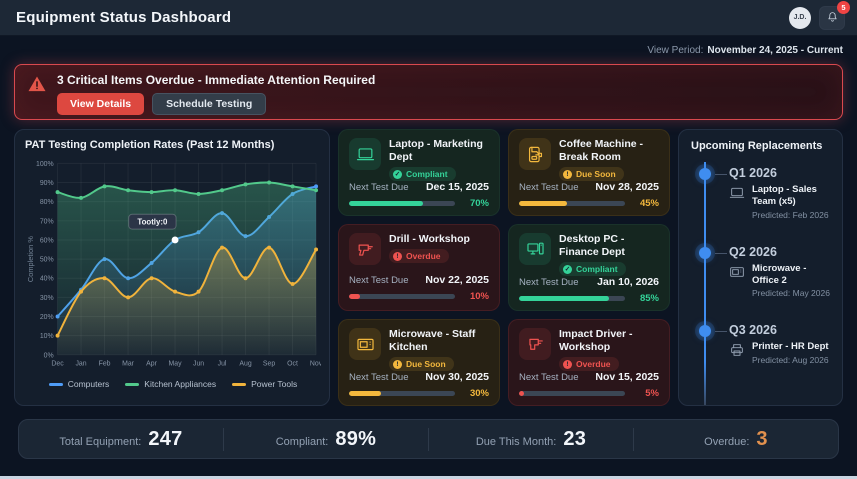  I want to click on notifications-button: 5, so click(834, 15).